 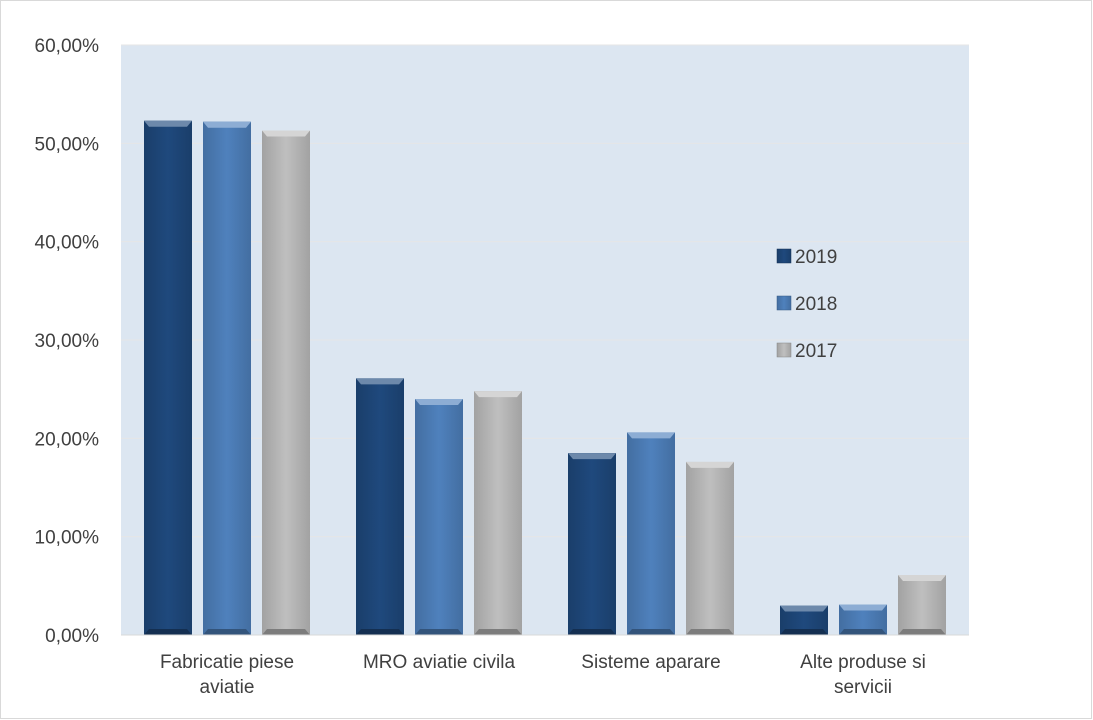 I want to click on legend-label: 2019, so click(x=816, y=257).